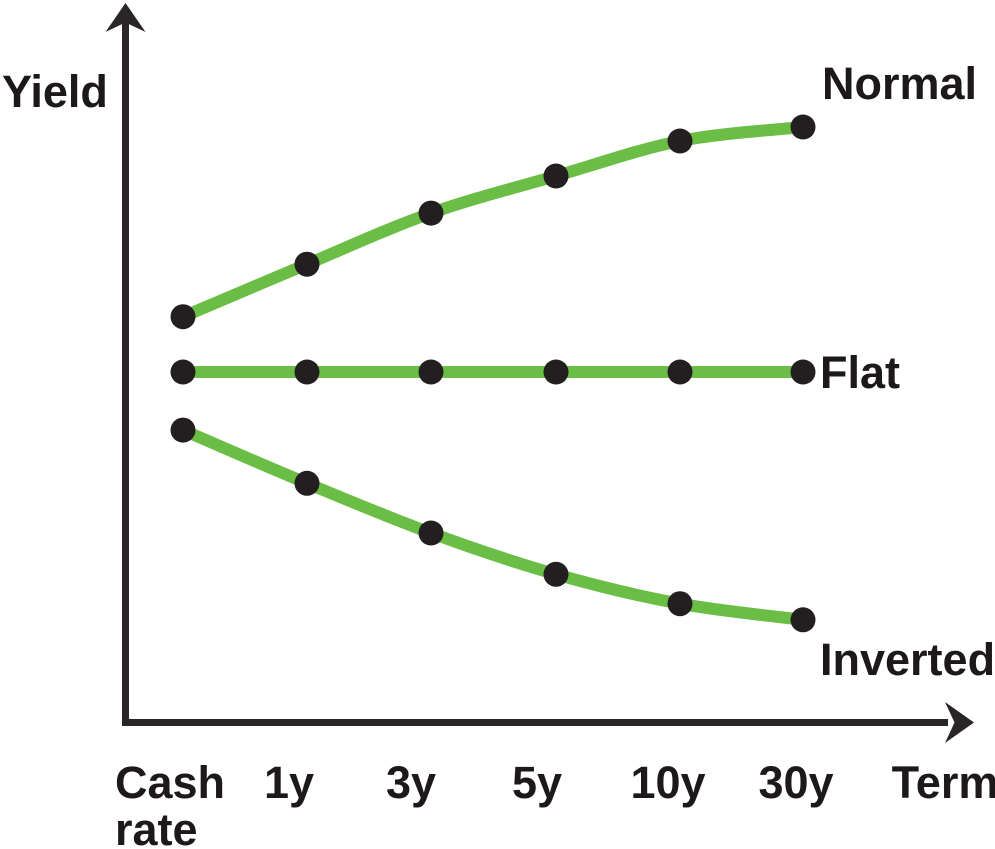 The image size is (995, 849). I want to click on y-axis-label: Yield, so click(55, 91).